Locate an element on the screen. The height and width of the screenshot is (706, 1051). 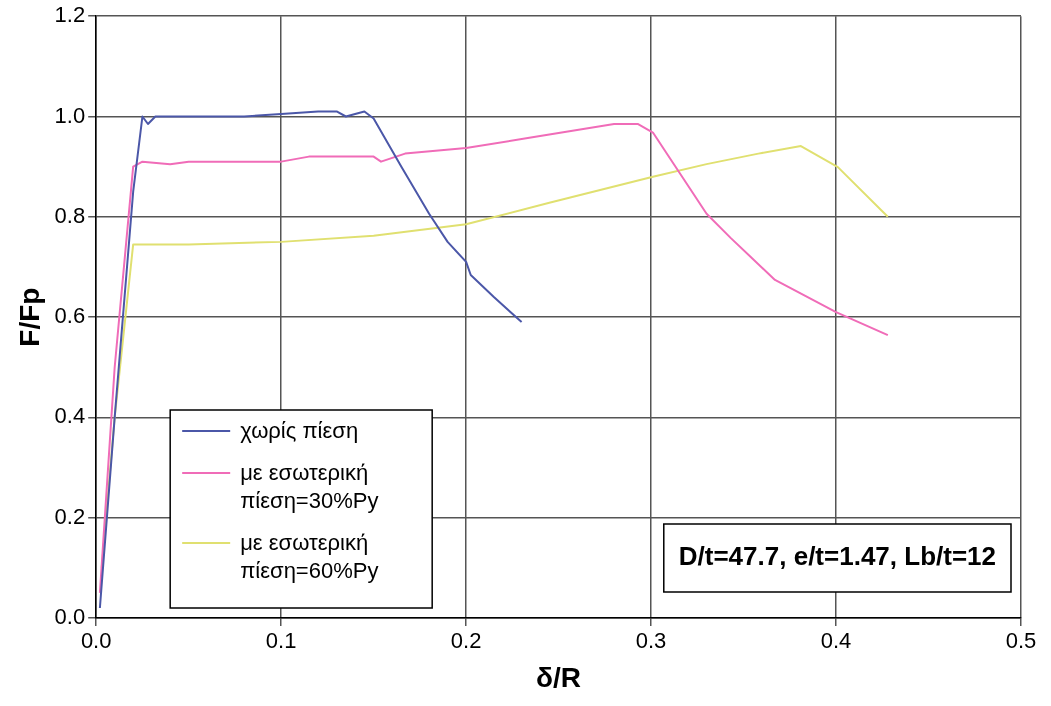
legend-label: με εσωτερική πίεση=30%Py is located at coordinates (309, 486).